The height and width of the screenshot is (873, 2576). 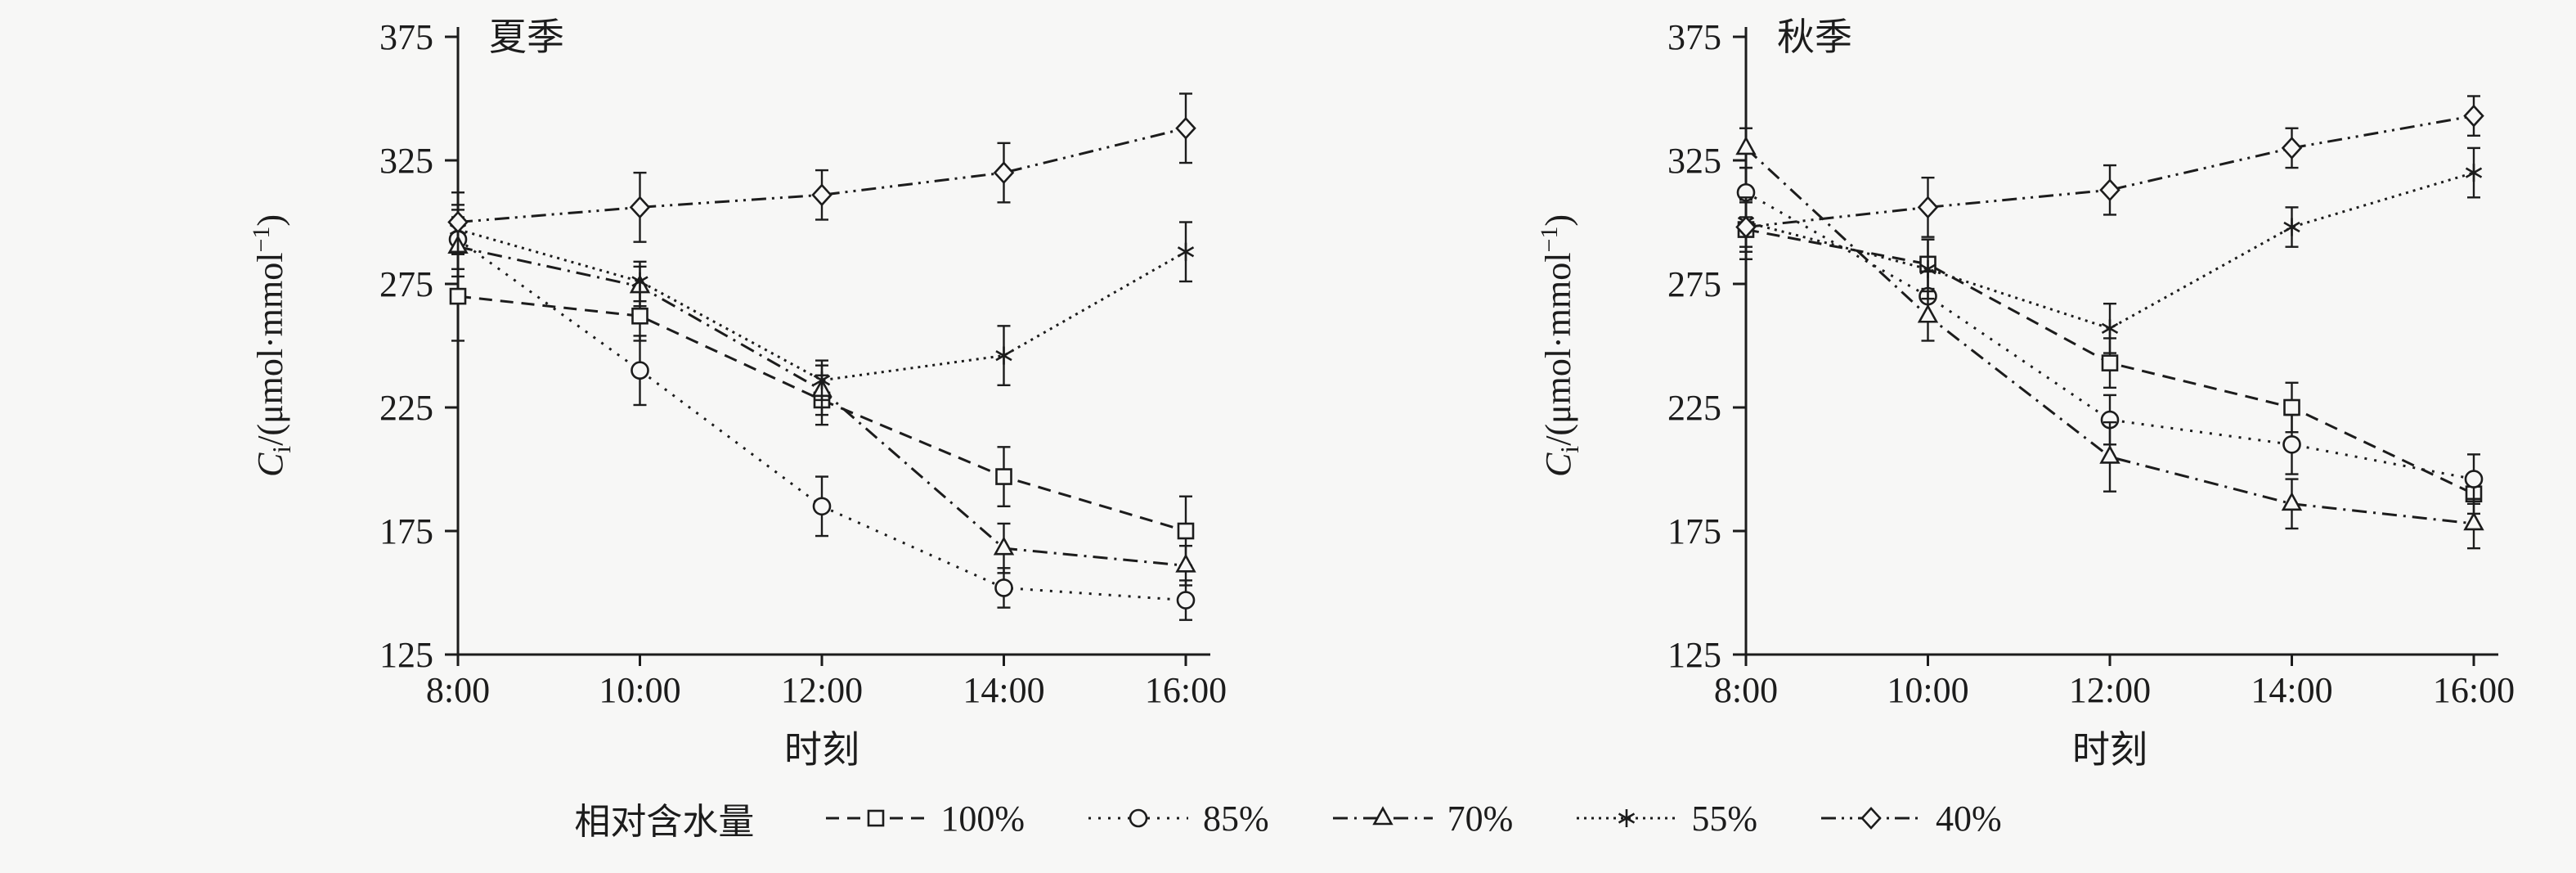 I want to click on legend-item-85pct: 85%, so click(x=1177, y=819).